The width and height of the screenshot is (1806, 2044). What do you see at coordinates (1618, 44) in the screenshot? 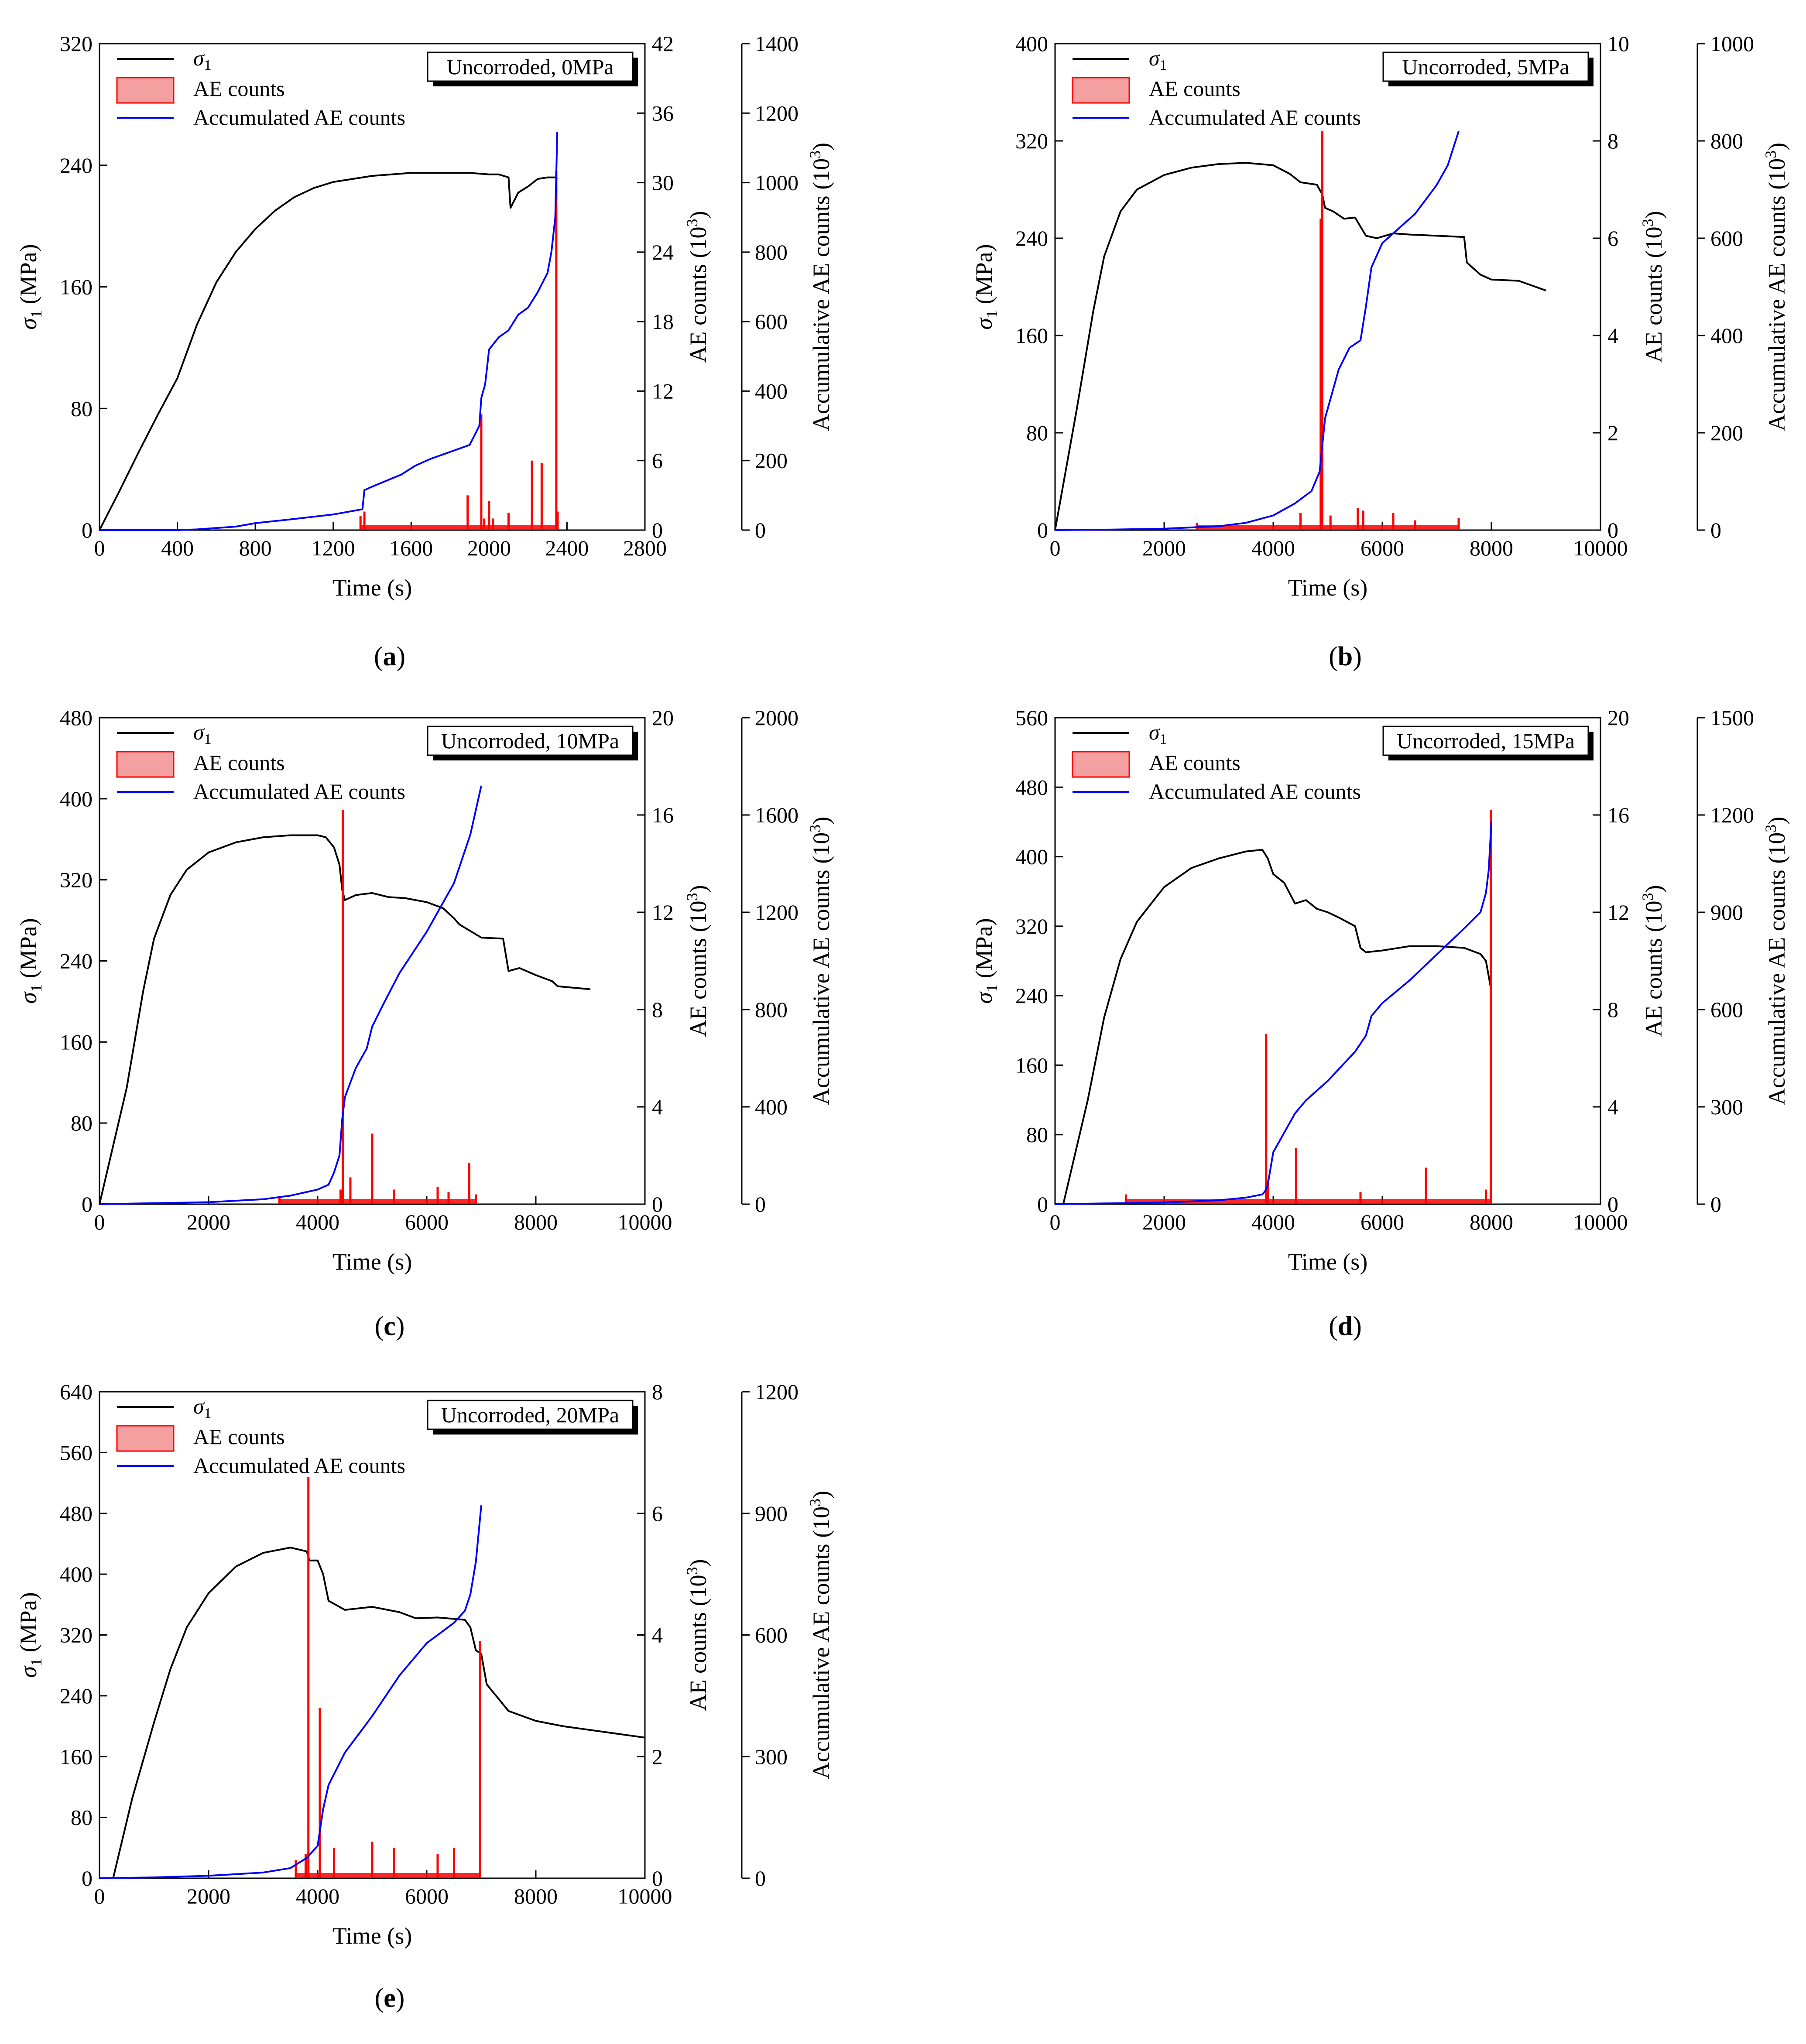
I see `y2-tick-label: 10` at bounding box center [1618, 44].